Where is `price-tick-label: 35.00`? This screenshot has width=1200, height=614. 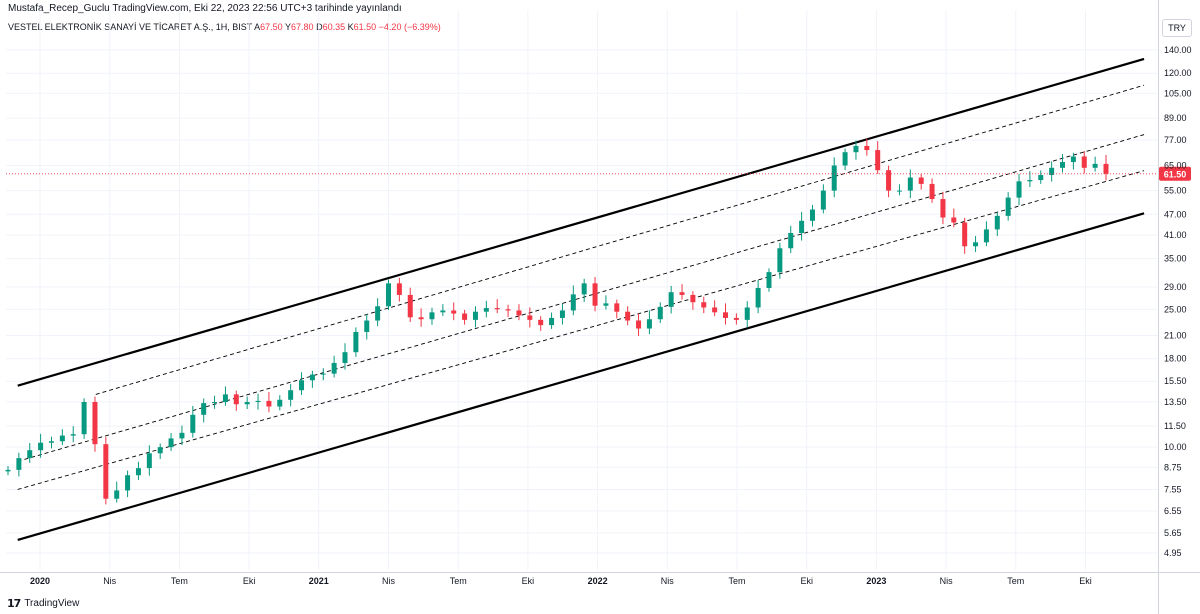 price-tick-label: 35.00 is located at coordinates (1175, 259).